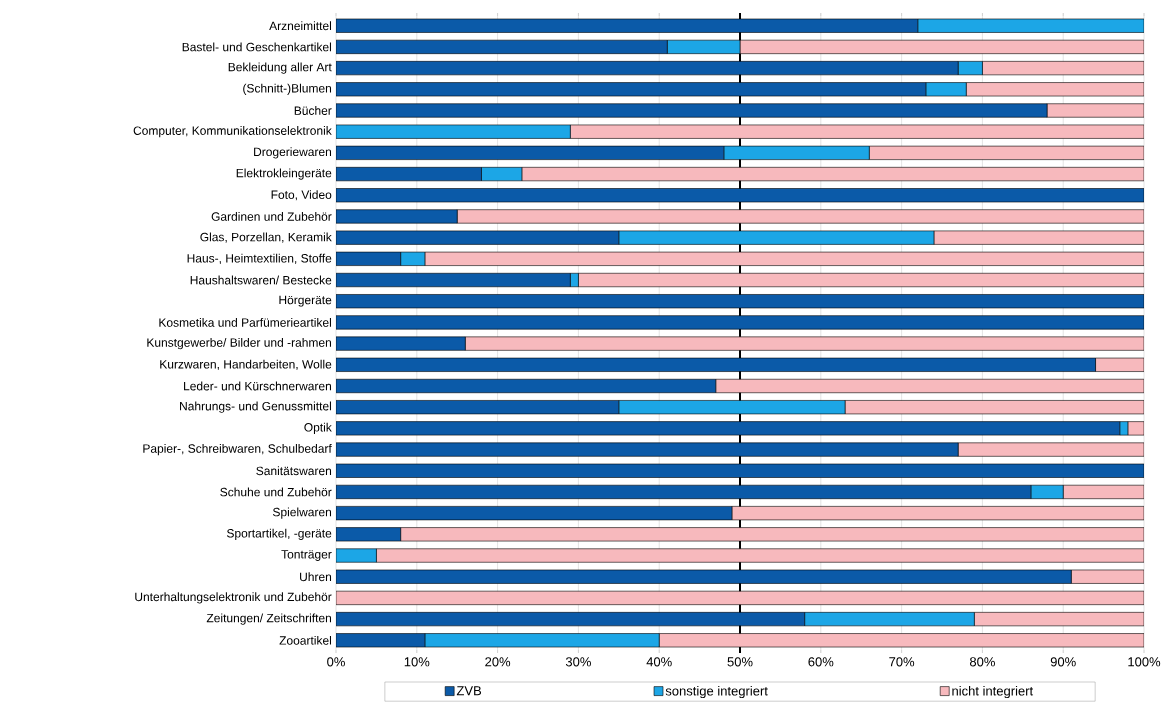 This screenshot has height=720, width=1173. What do you see at coordinates (982, 662) in the screenshot?
I see `x-tick-label: 80%` at bounding box center [982, 662].